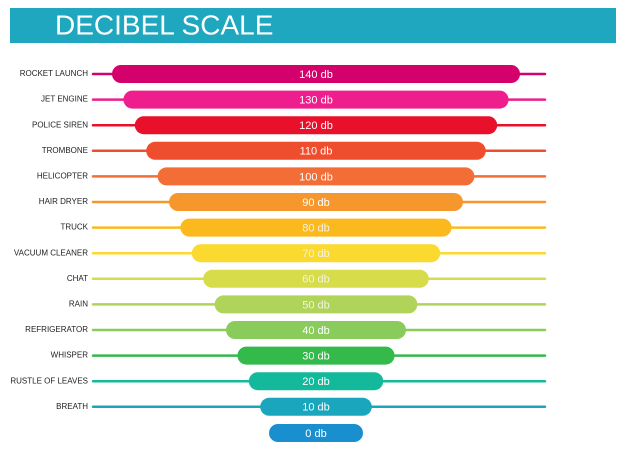 The height and width of the screenshot is (449, 626). Describe the element at coordinates (56, 329) in the screenshot. I see `source-label: REFRIGERATOR` at that location.